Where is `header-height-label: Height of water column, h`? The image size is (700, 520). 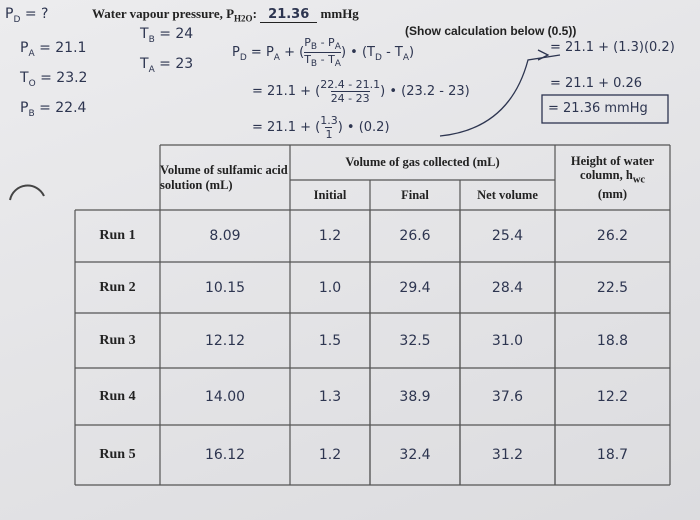 header-height-label: Height of water column, h is located at coordinates (612, 168).